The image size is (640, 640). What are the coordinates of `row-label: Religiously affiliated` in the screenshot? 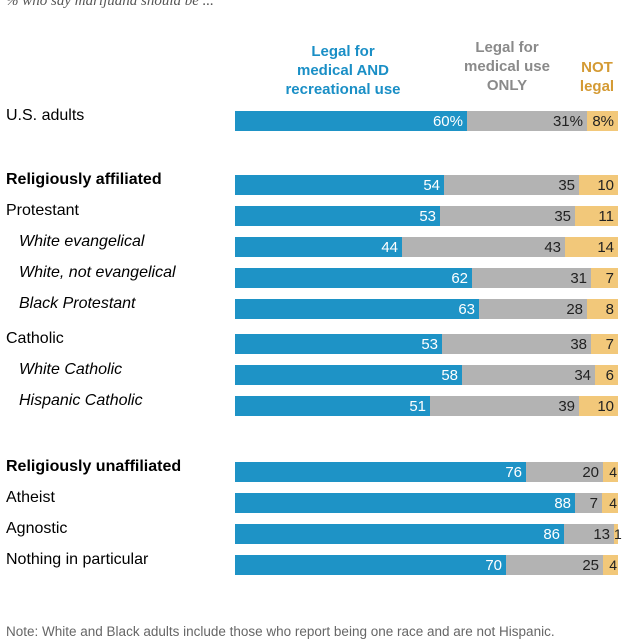 It's located at (84, 179).